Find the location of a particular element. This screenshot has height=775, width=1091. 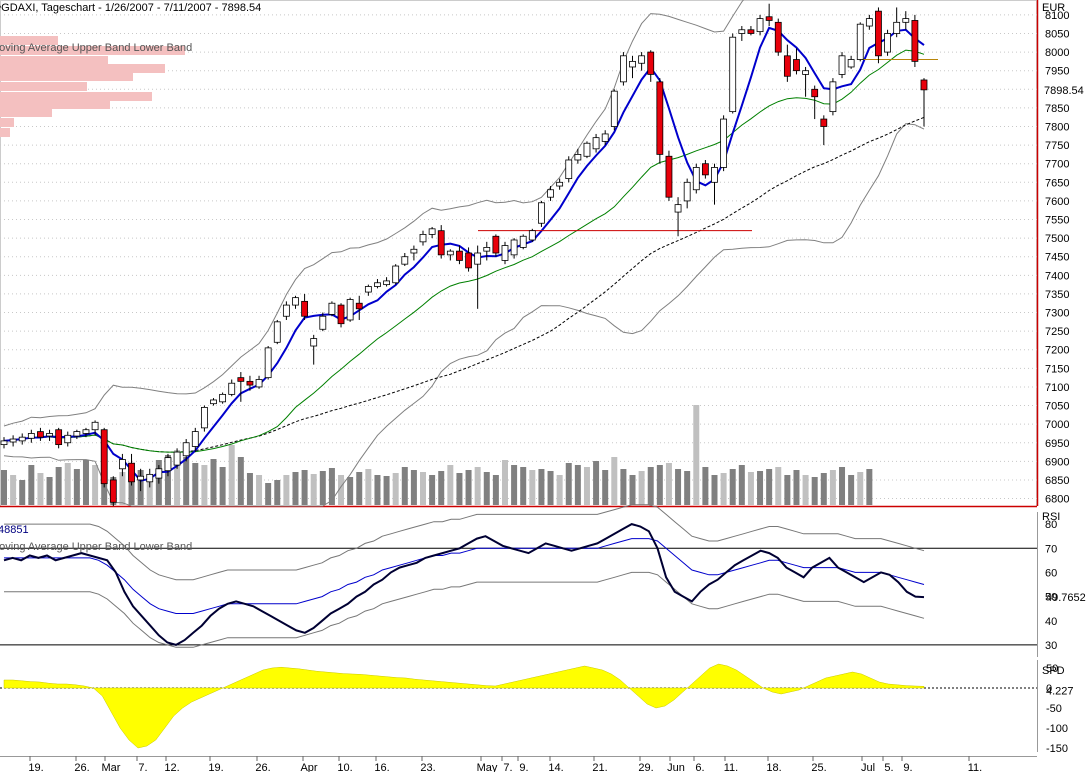

x-tick-label: 29. is located at coordinates (645, 767).